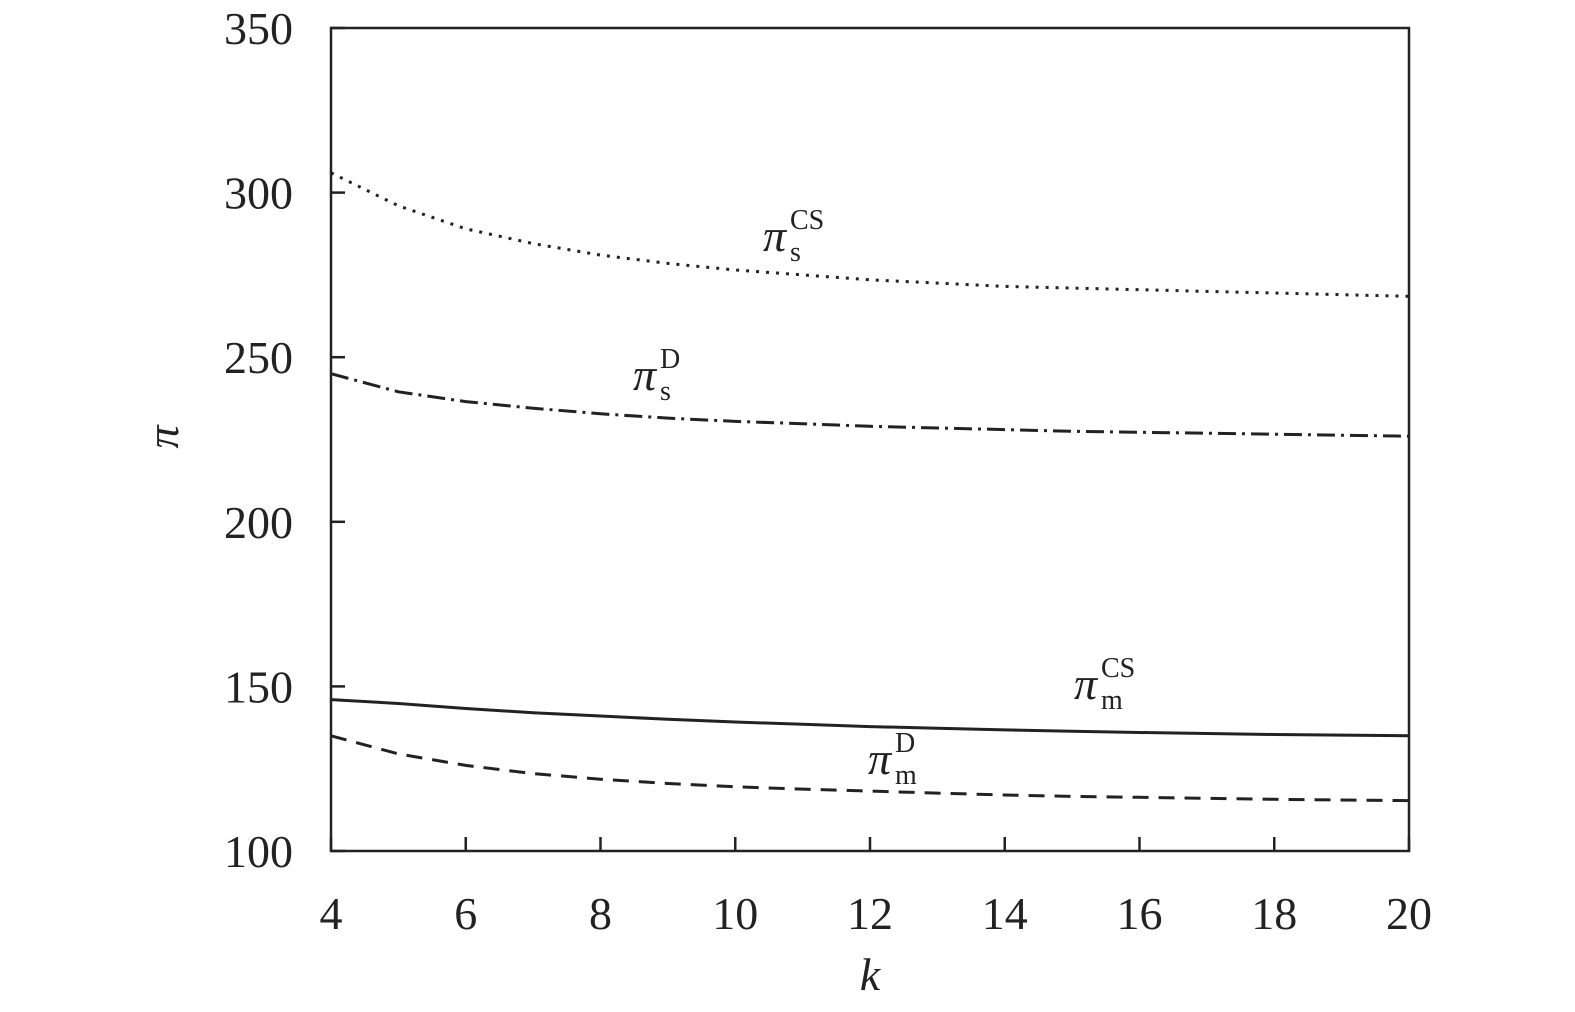 The width and height of the screenshot is (1575, 1012). Describe the element at coordinates (1140, 913) in the screenshot. I see `x-tick-label: 16` at that location.